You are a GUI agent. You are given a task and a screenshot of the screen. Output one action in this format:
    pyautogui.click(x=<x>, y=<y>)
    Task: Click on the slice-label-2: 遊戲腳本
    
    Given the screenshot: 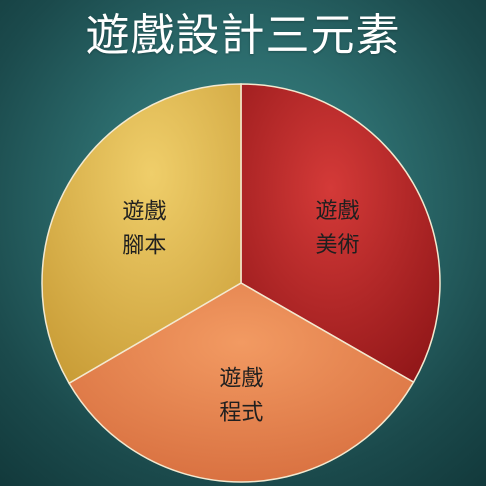 What is the action you would take?
    pyautogui.click(x=144, y=229)
    